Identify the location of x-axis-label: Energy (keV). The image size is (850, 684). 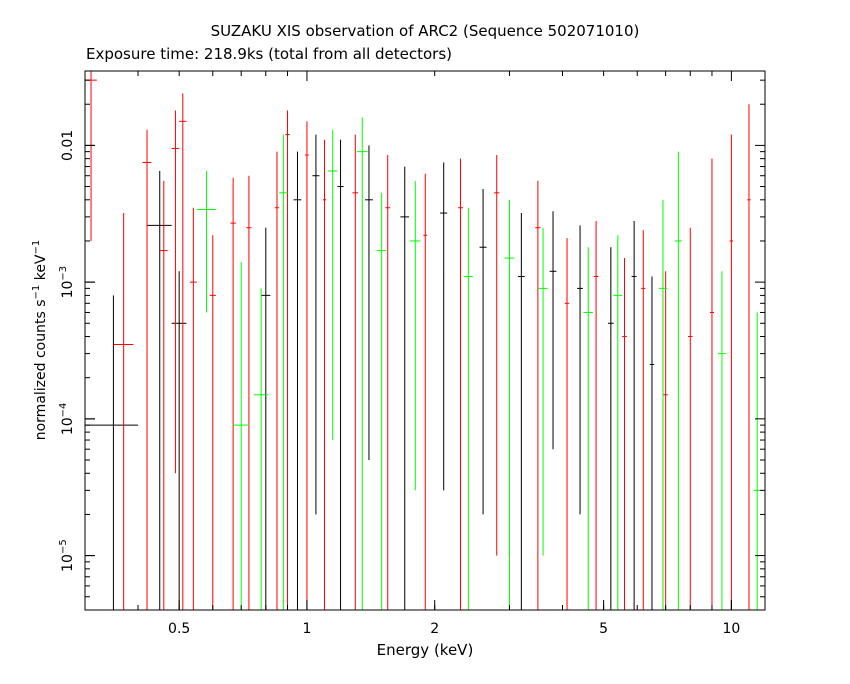
(425, 650).